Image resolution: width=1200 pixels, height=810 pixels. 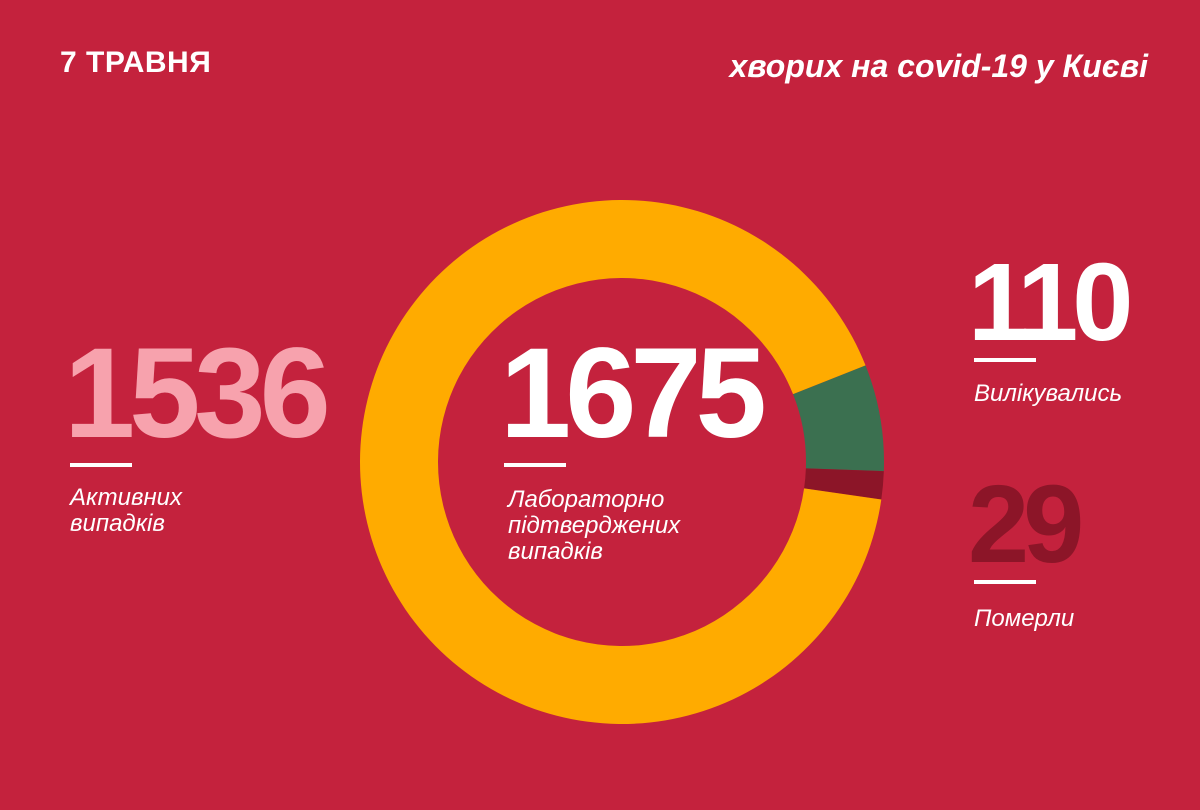 What do you see at coordinates (136, 62) in the screenshot?
I see `date-label: 7 ТРАВНЯ` at bounding box center [136, 62].